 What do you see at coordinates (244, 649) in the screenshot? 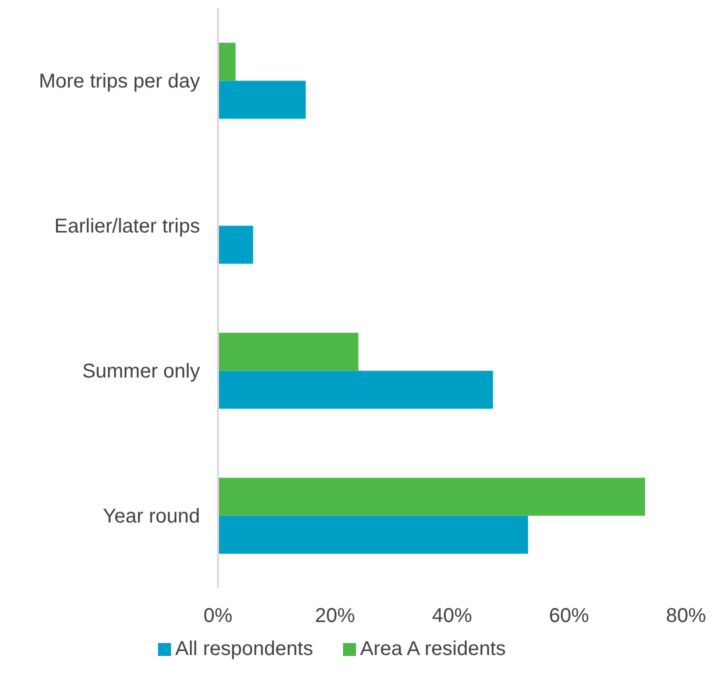
I see `legend-label: All respondents` at bounding box center [244, 649].